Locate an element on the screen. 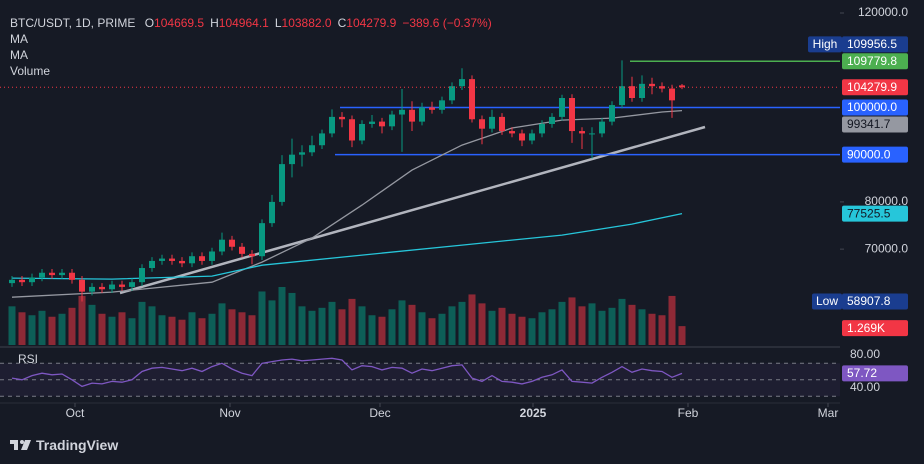 Image resolution: width=924 pixels, height=464 pixels. x-tick-label: 2025 is located at coordinates (533, 413).